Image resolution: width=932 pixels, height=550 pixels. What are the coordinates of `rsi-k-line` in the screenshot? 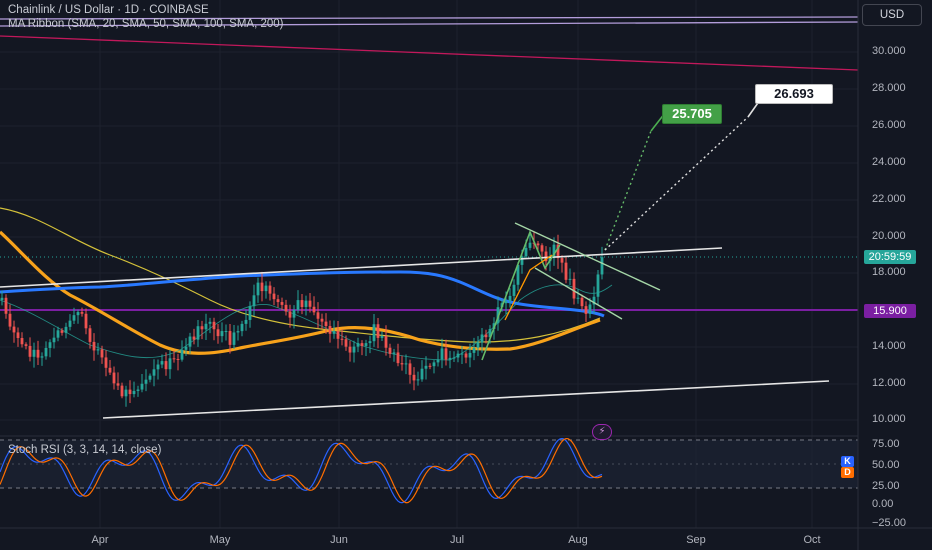 It's located at (301, 470).